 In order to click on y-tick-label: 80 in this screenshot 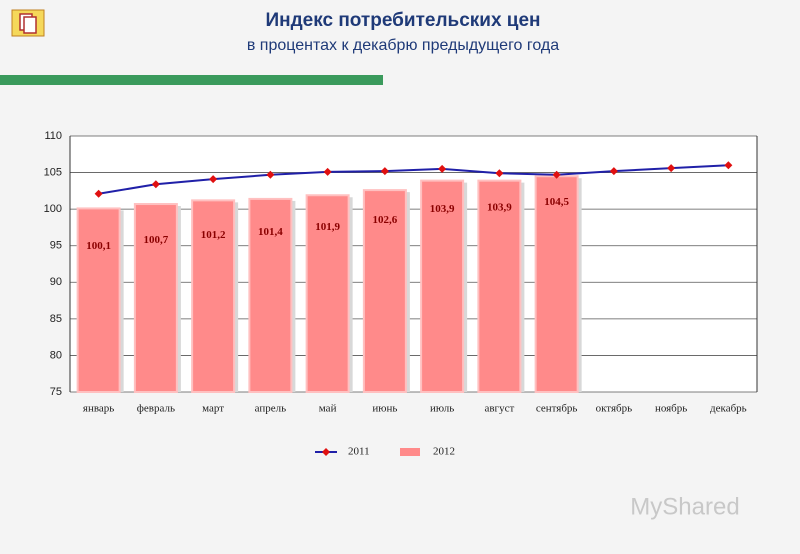, I will do `click(56, 355)`.